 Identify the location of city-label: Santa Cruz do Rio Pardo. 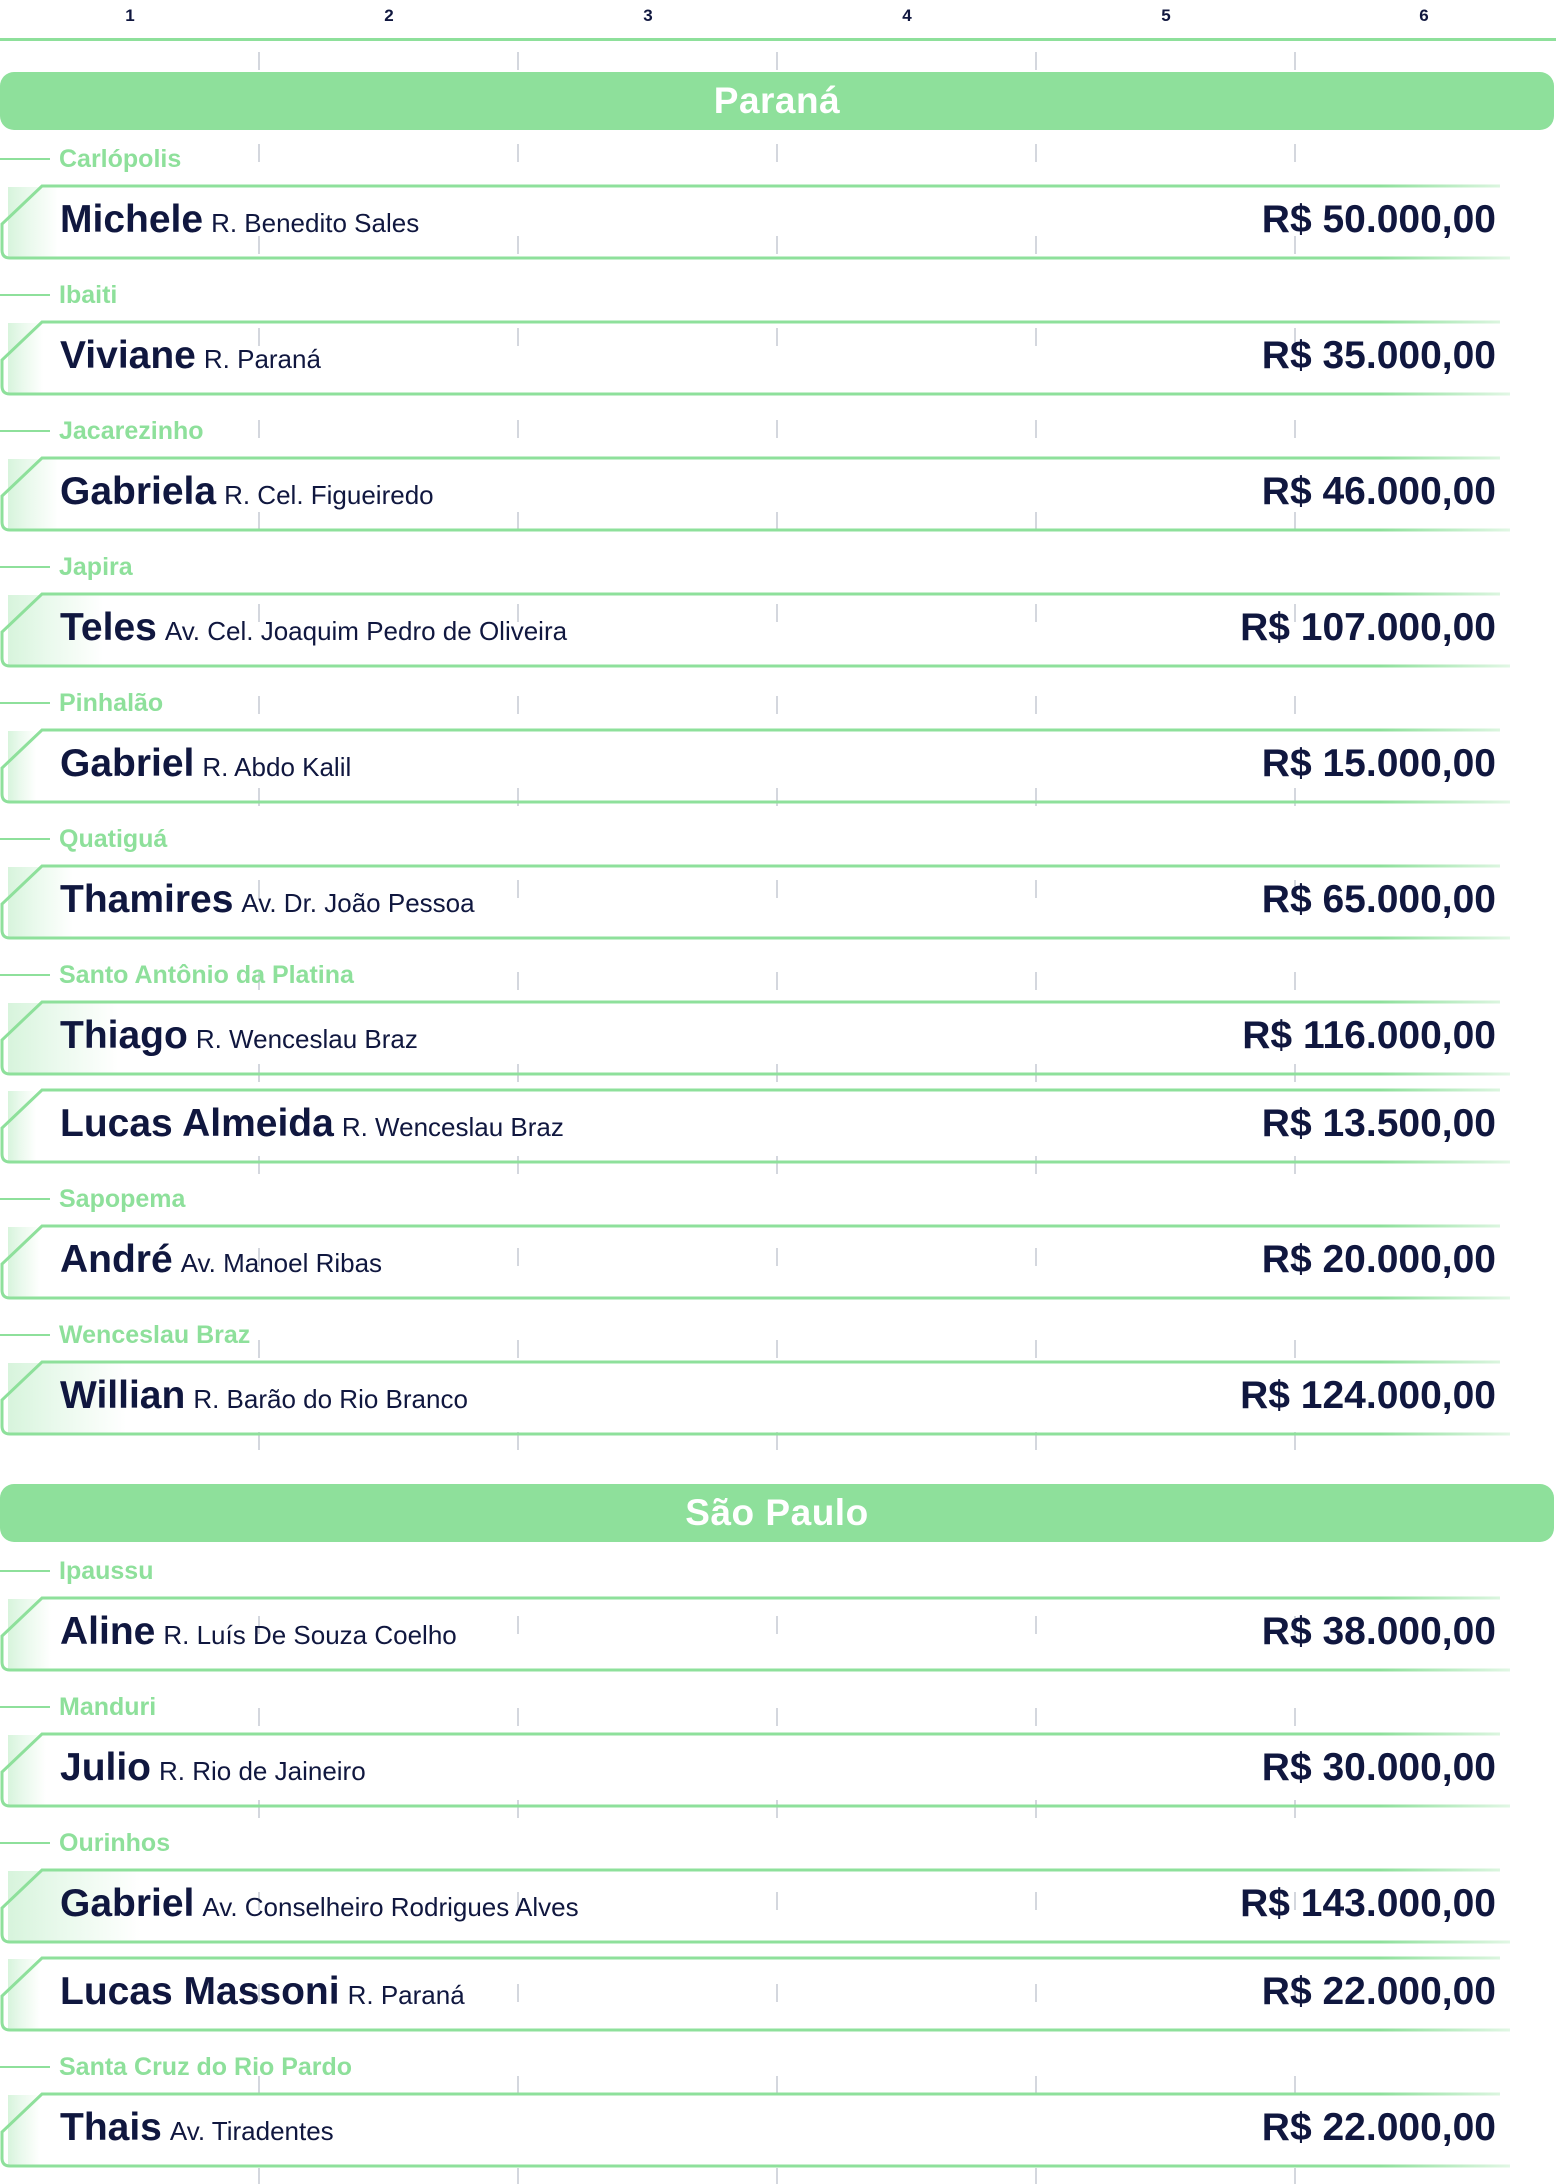
(176, 2067).